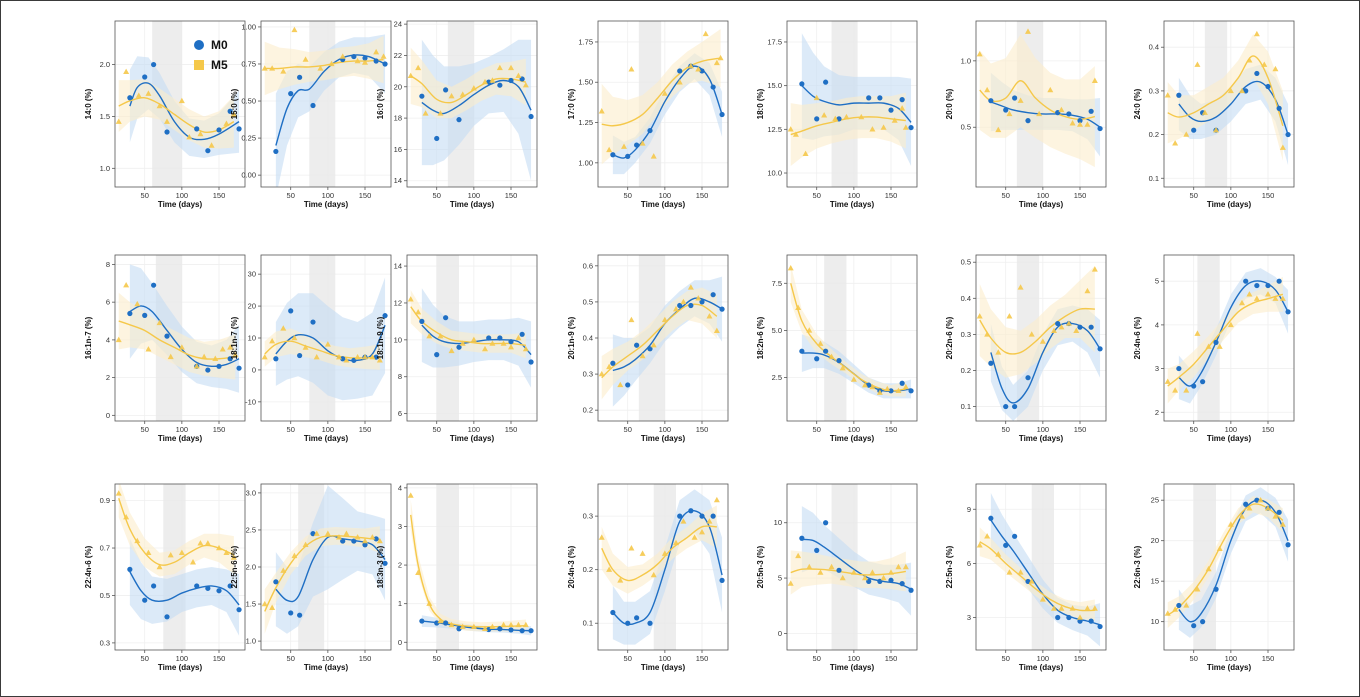 The image size is (1360, 697). Describe the element at coordinates (1006, 429) in the screenshot. I see `x-tick-label: 50` at that location.